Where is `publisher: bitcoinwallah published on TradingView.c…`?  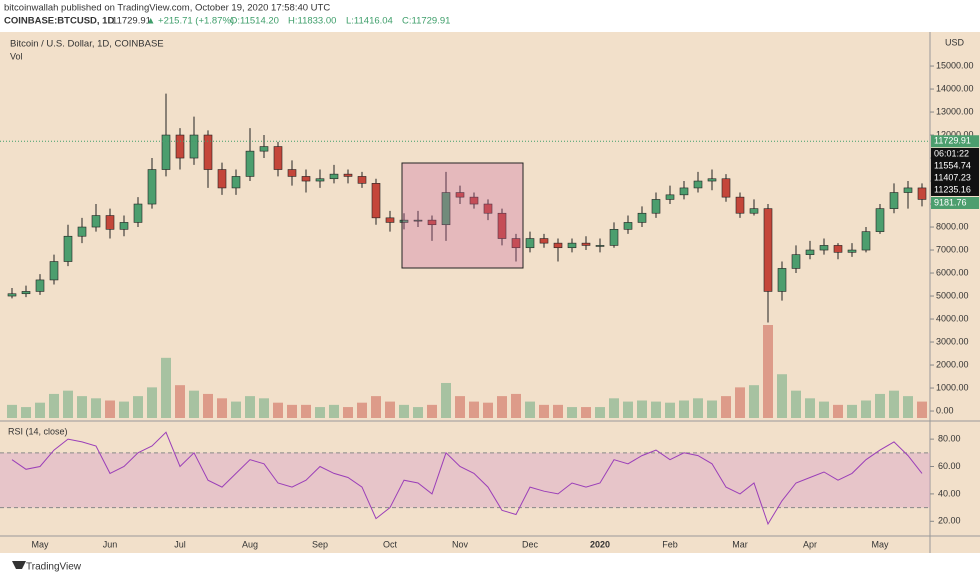 publisher: bitcoinwallah published on TradingView.c… is located at coordinates (167, 8).